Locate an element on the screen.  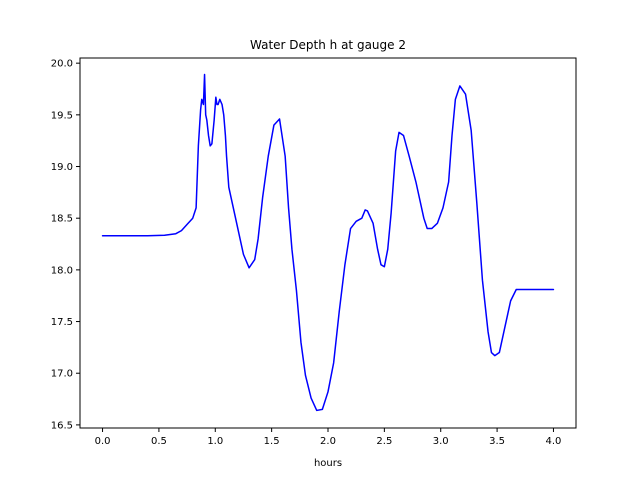
y-tick-label: 17.0 is located at coordinates (62, 374).